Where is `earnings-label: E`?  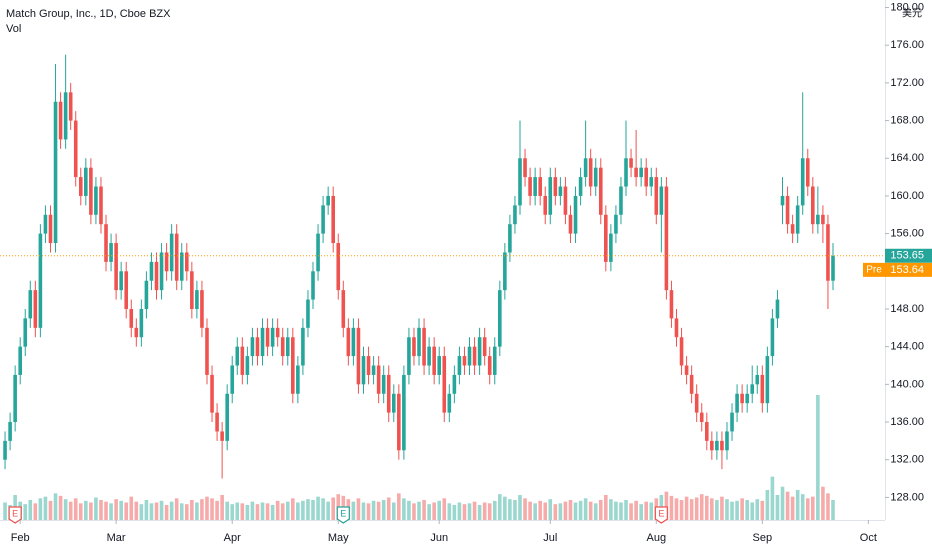
earnings-label: E is located at coordinates (343, 513).